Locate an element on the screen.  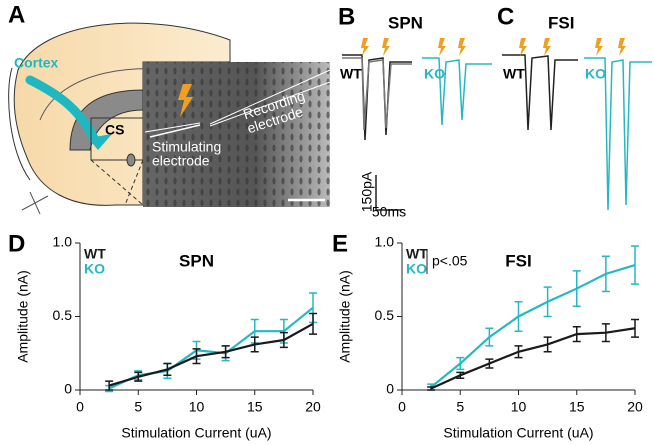
panel-title: FSI is located at coordinates (561, 22).